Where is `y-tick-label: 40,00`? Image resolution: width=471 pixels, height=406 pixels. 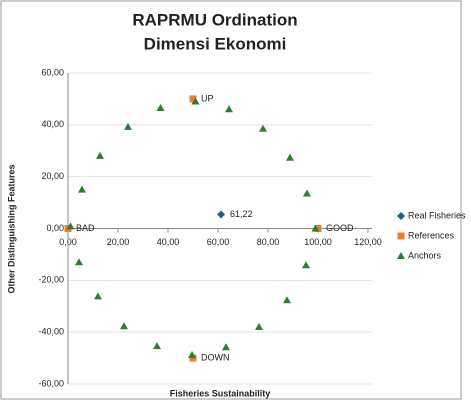
y-tick-label: 40,00 is located at coordinates (52, 124).